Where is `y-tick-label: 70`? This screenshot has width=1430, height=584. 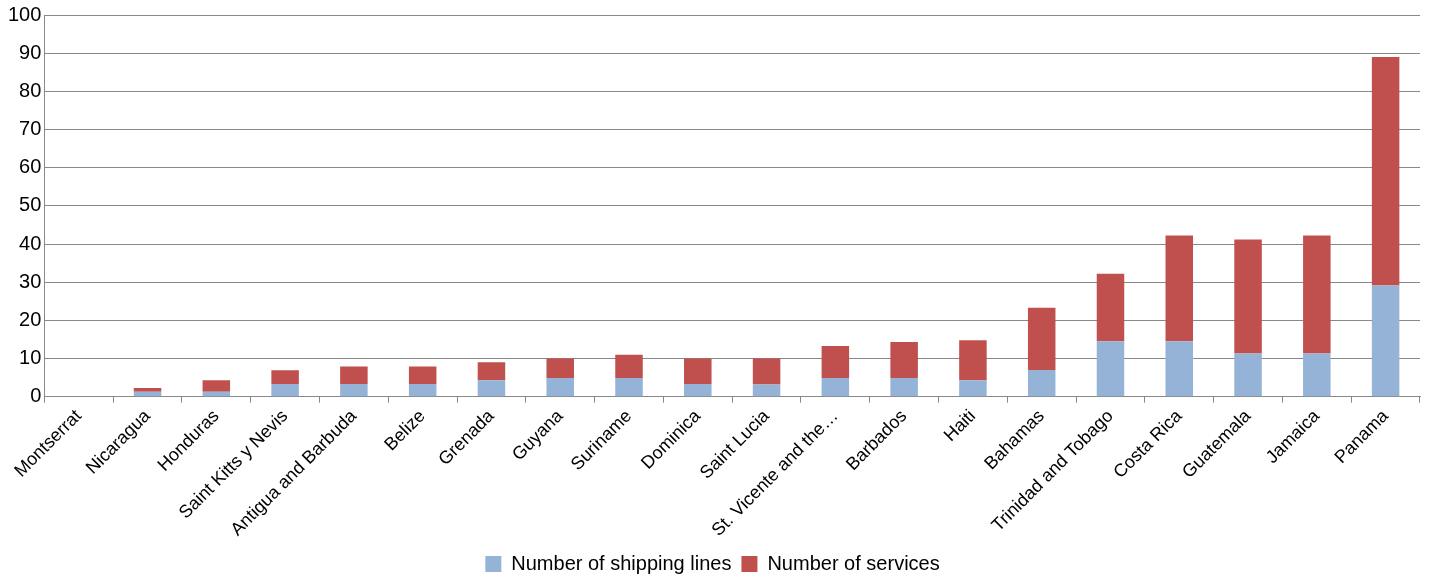
y-tick-label: 70 is located at coordinates (30, 128).